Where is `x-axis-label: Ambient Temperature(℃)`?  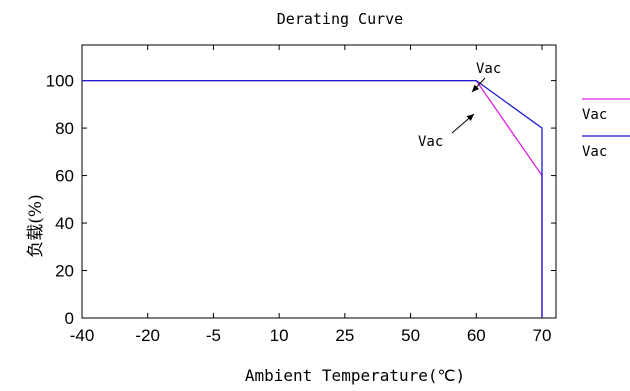
x-axis-label: Ambient Temperature(℃) is located at coordinates (355, 375).